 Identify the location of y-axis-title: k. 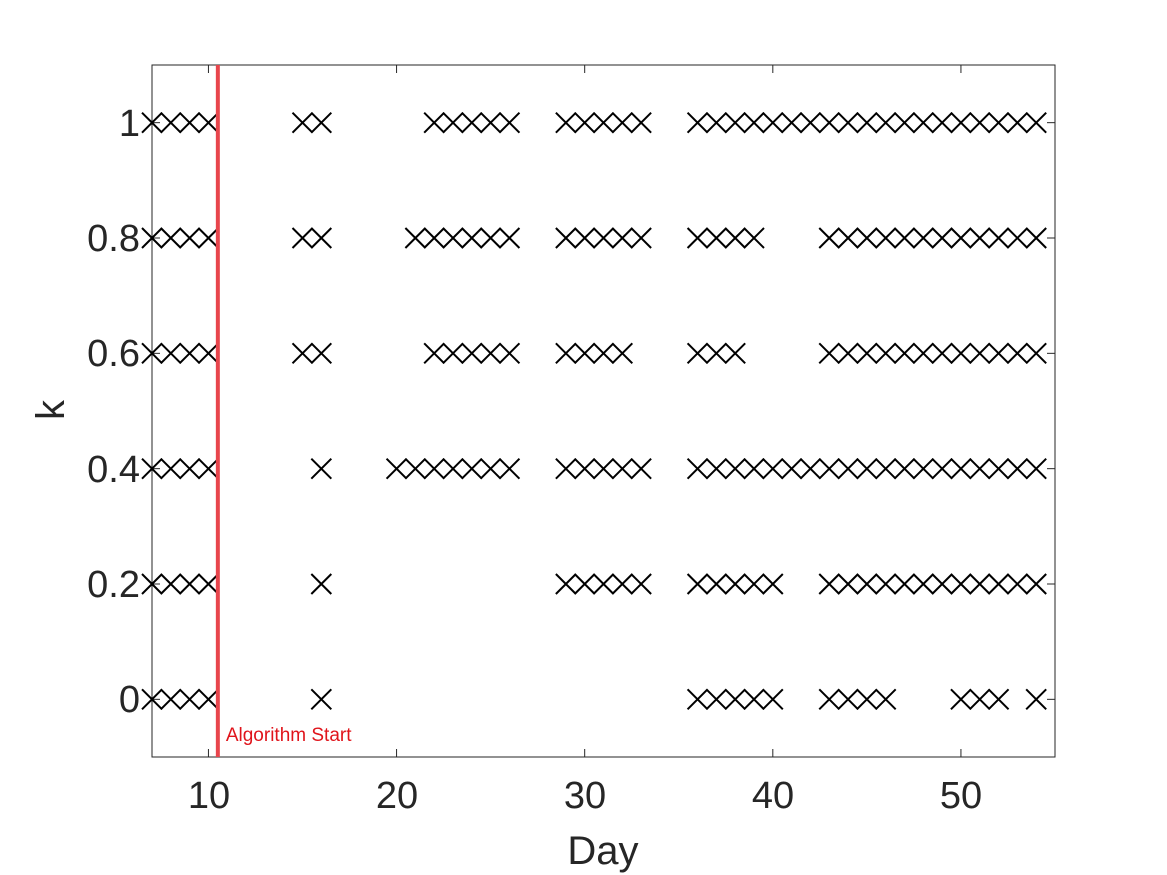
(51, 409).